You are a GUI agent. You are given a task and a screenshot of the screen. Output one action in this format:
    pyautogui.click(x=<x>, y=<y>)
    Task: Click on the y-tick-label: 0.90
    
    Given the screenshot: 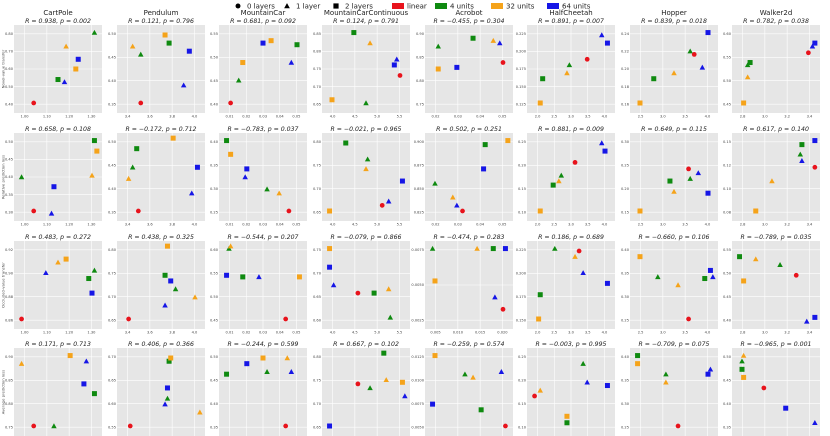 What is the action you would take?
    pyautogui.click(x=9, y=273)
    